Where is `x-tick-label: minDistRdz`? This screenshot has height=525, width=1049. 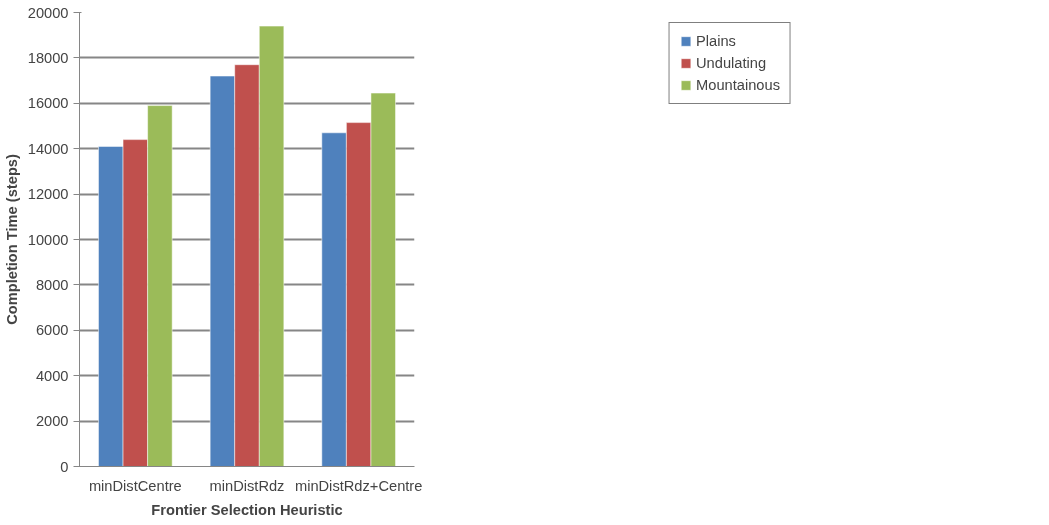 x-tick-label: minDistRdz is located at coordinates (247, 485).